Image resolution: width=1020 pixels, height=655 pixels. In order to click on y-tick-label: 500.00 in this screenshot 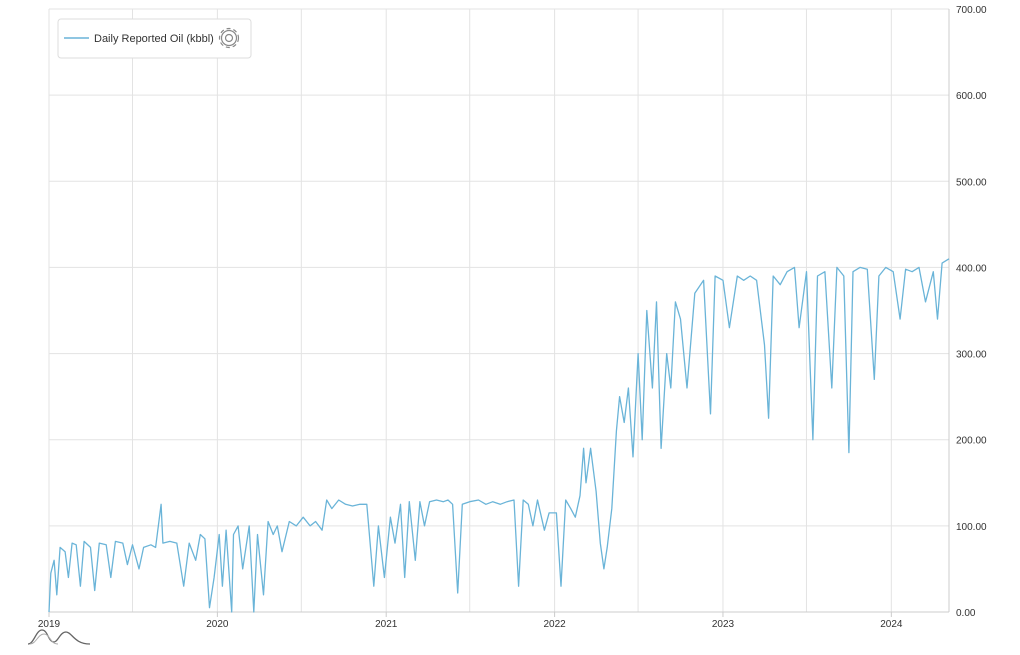, I will do `click(971, 182)`.